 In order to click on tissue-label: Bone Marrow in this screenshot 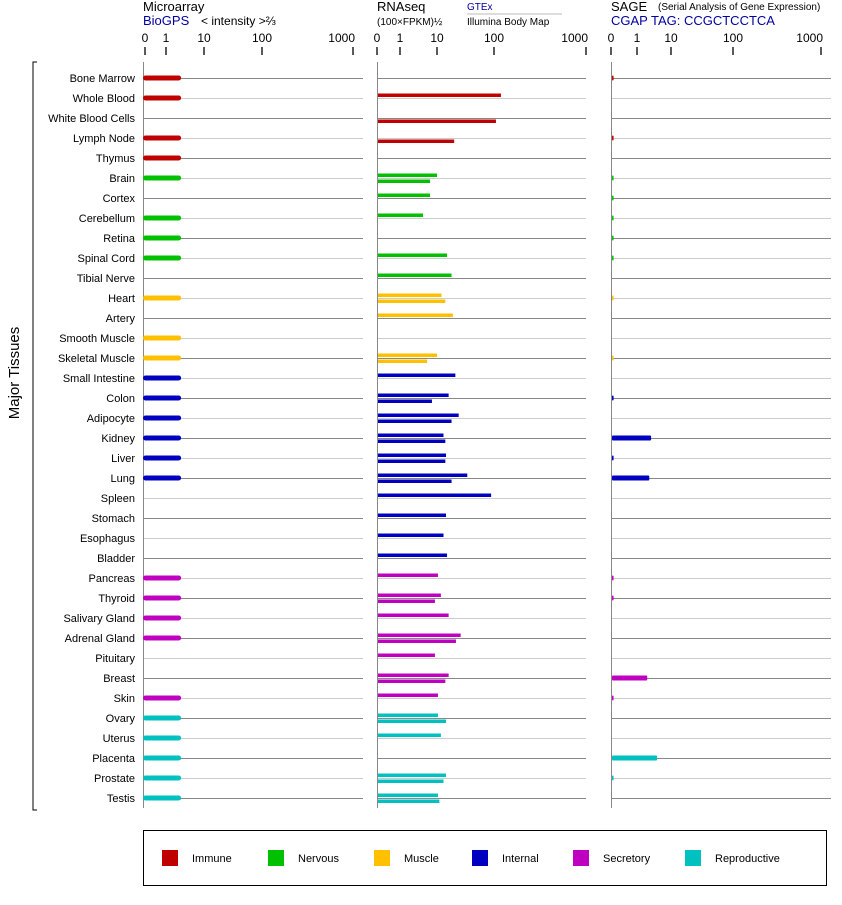, I will do `click(102, 79)`.